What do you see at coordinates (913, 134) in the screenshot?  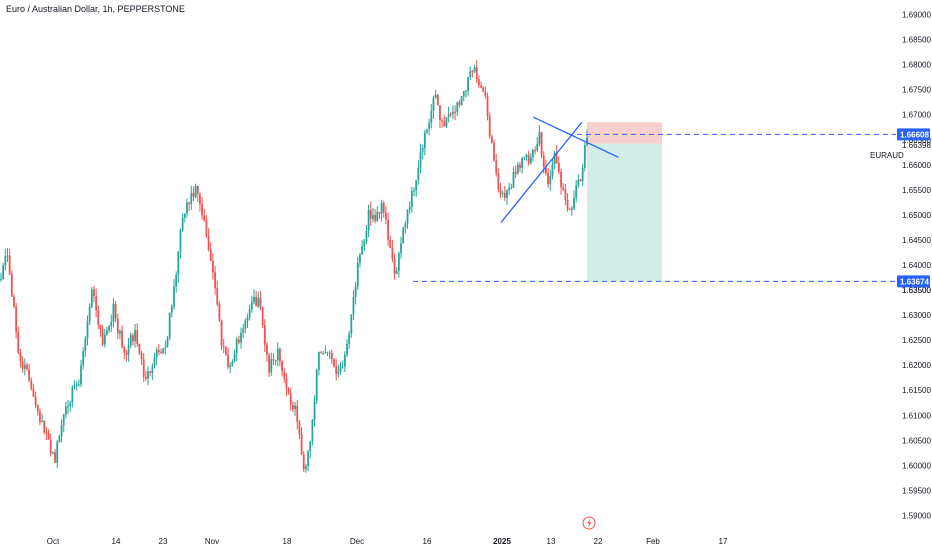 I see `price-tag` at bounding box center [913, 134].